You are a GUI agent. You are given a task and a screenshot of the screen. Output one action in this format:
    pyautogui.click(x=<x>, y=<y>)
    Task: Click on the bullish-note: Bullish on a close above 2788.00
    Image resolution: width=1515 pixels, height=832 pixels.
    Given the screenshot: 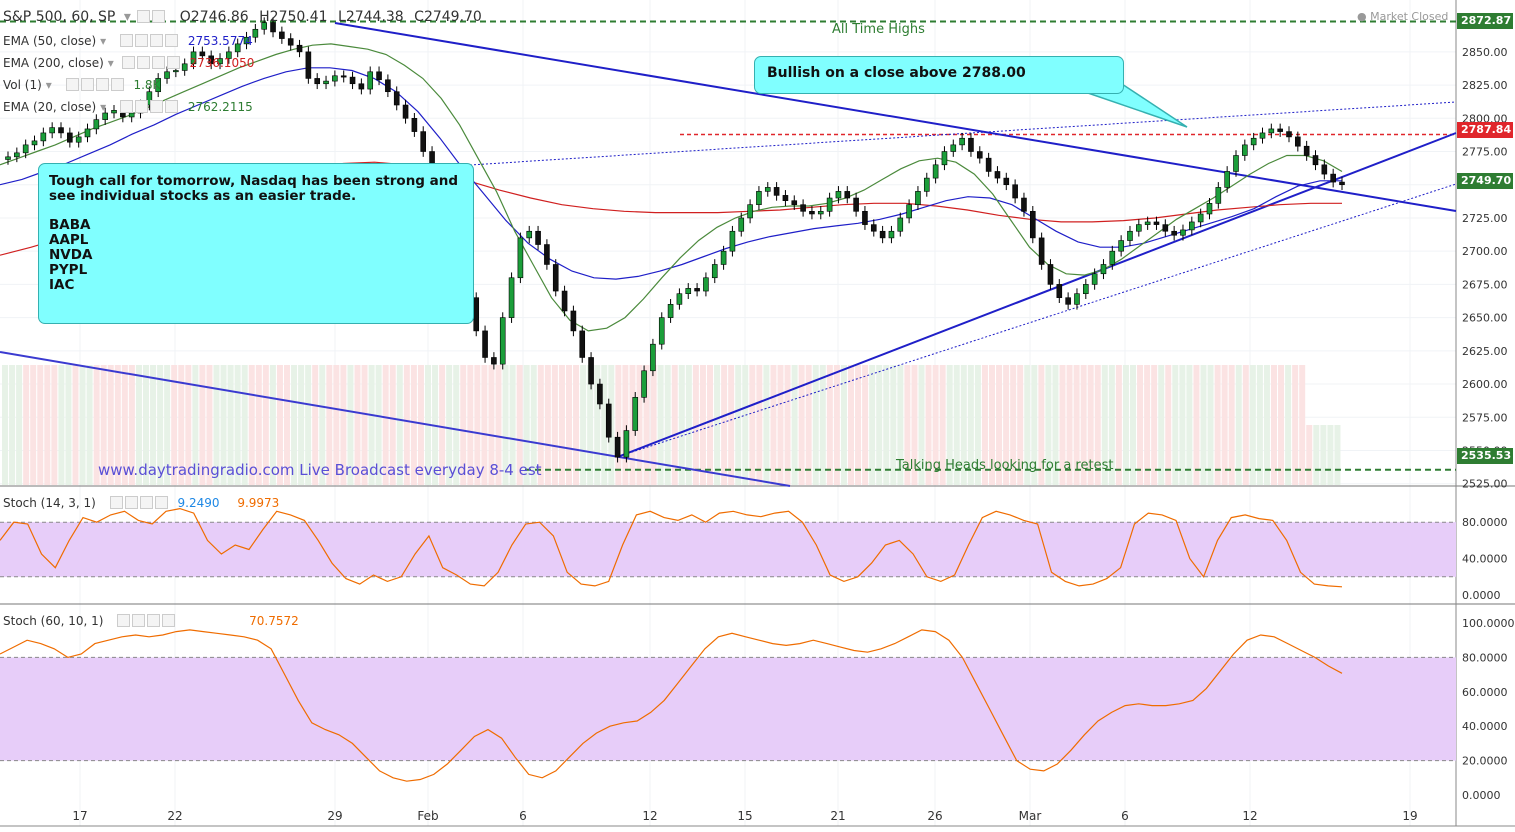 What is the action you would take?
    pyautogui.click(x=939, y=75)
    